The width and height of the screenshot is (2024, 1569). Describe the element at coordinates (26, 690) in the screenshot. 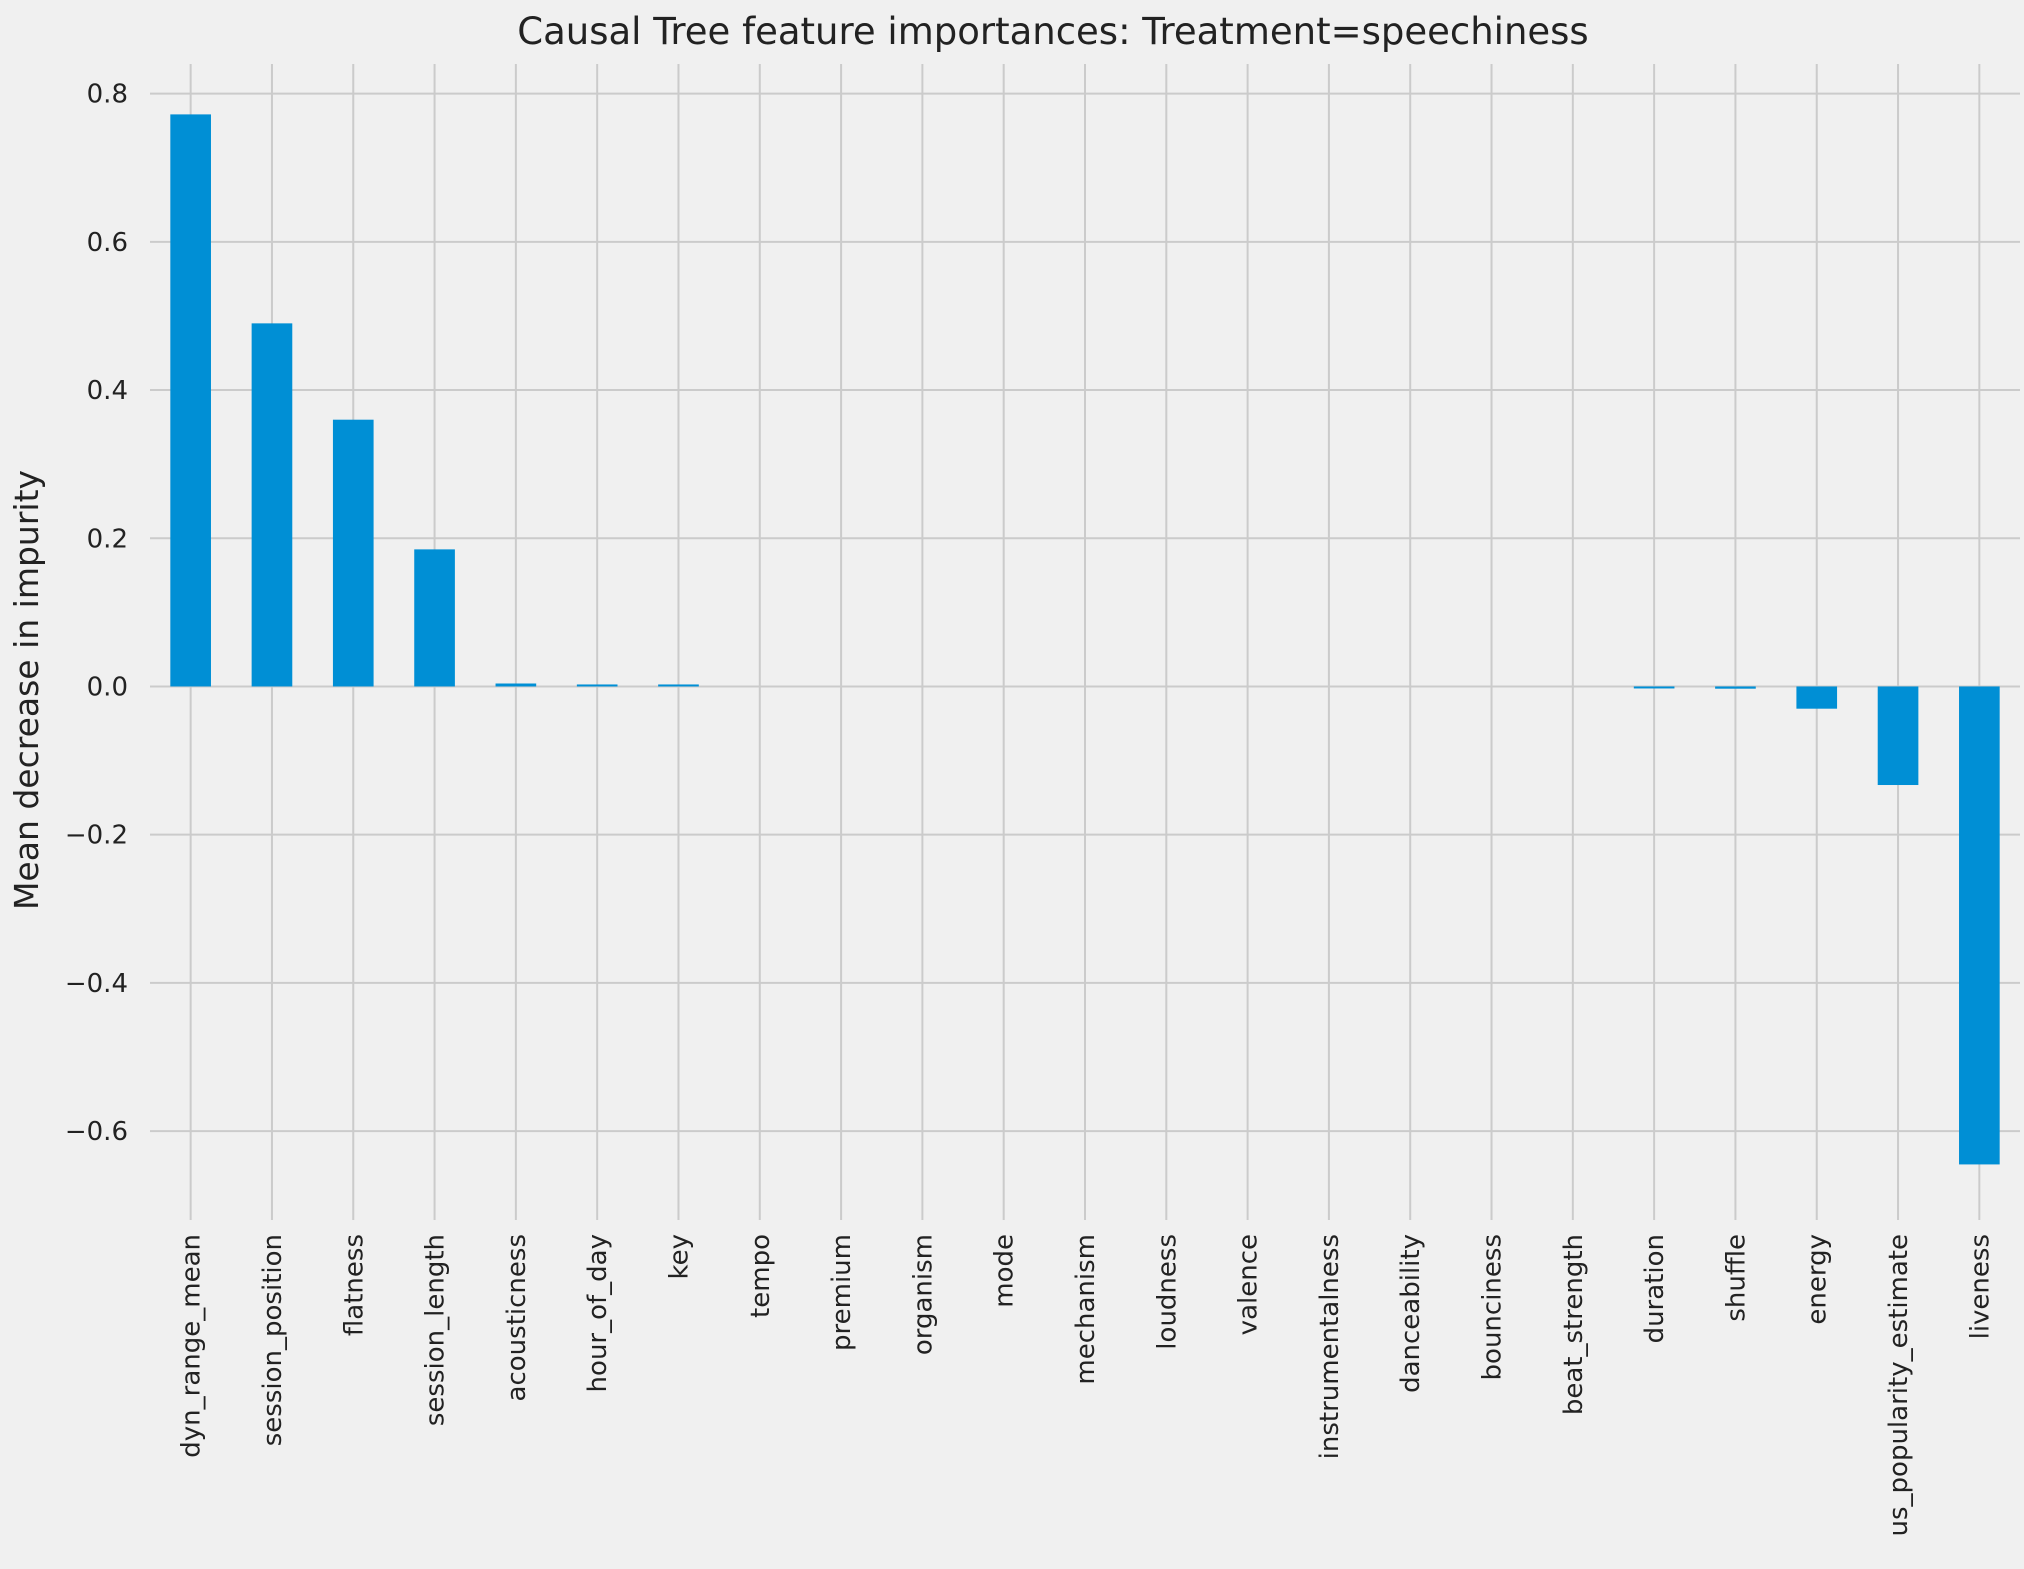

I see `y-axis-label: Mean decrease in impurity` at that location.